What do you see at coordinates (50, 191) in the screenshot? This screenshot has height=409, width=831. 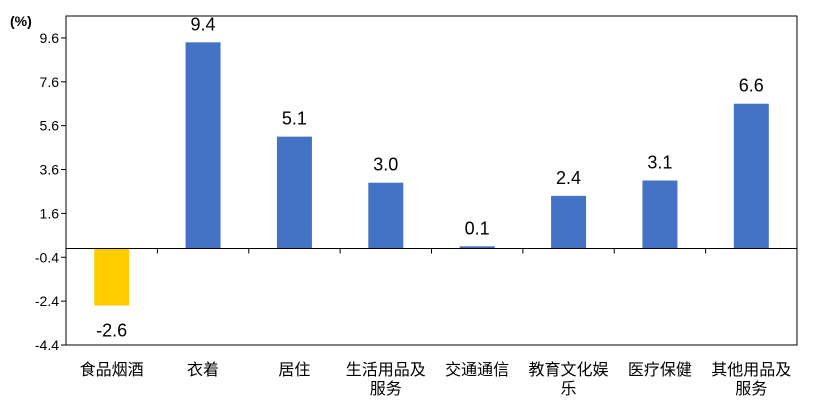 I see `y-axis: 9.6 7.6 5.6 3.6 1.6 -0.4 -2.4 -4.4` at bounding box center [50, 191].